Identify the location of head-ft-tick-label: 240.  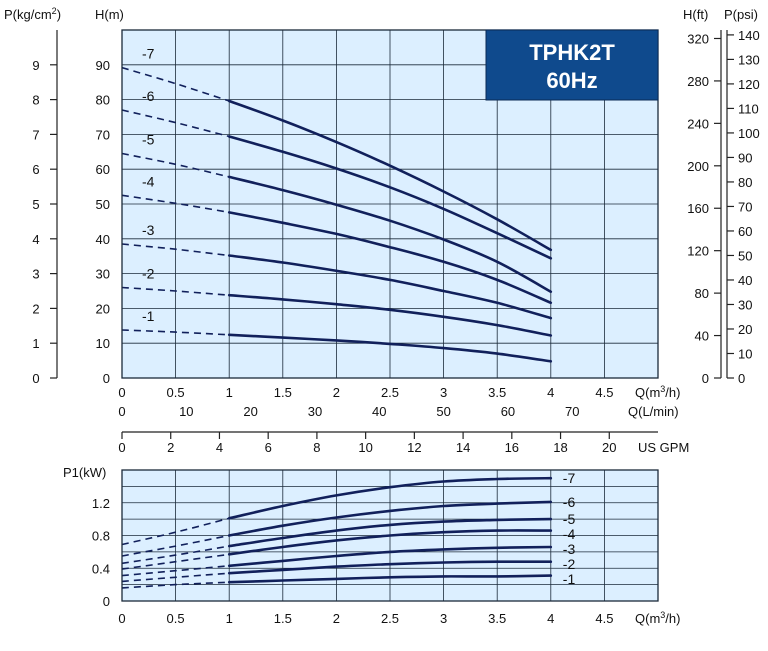
(698, 123).